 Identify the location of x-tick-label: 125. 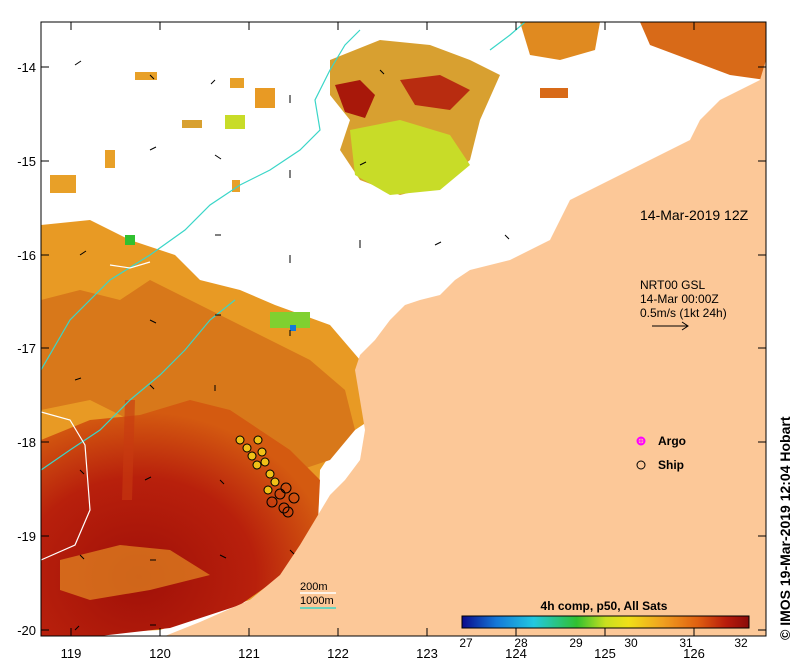
(605, 653).